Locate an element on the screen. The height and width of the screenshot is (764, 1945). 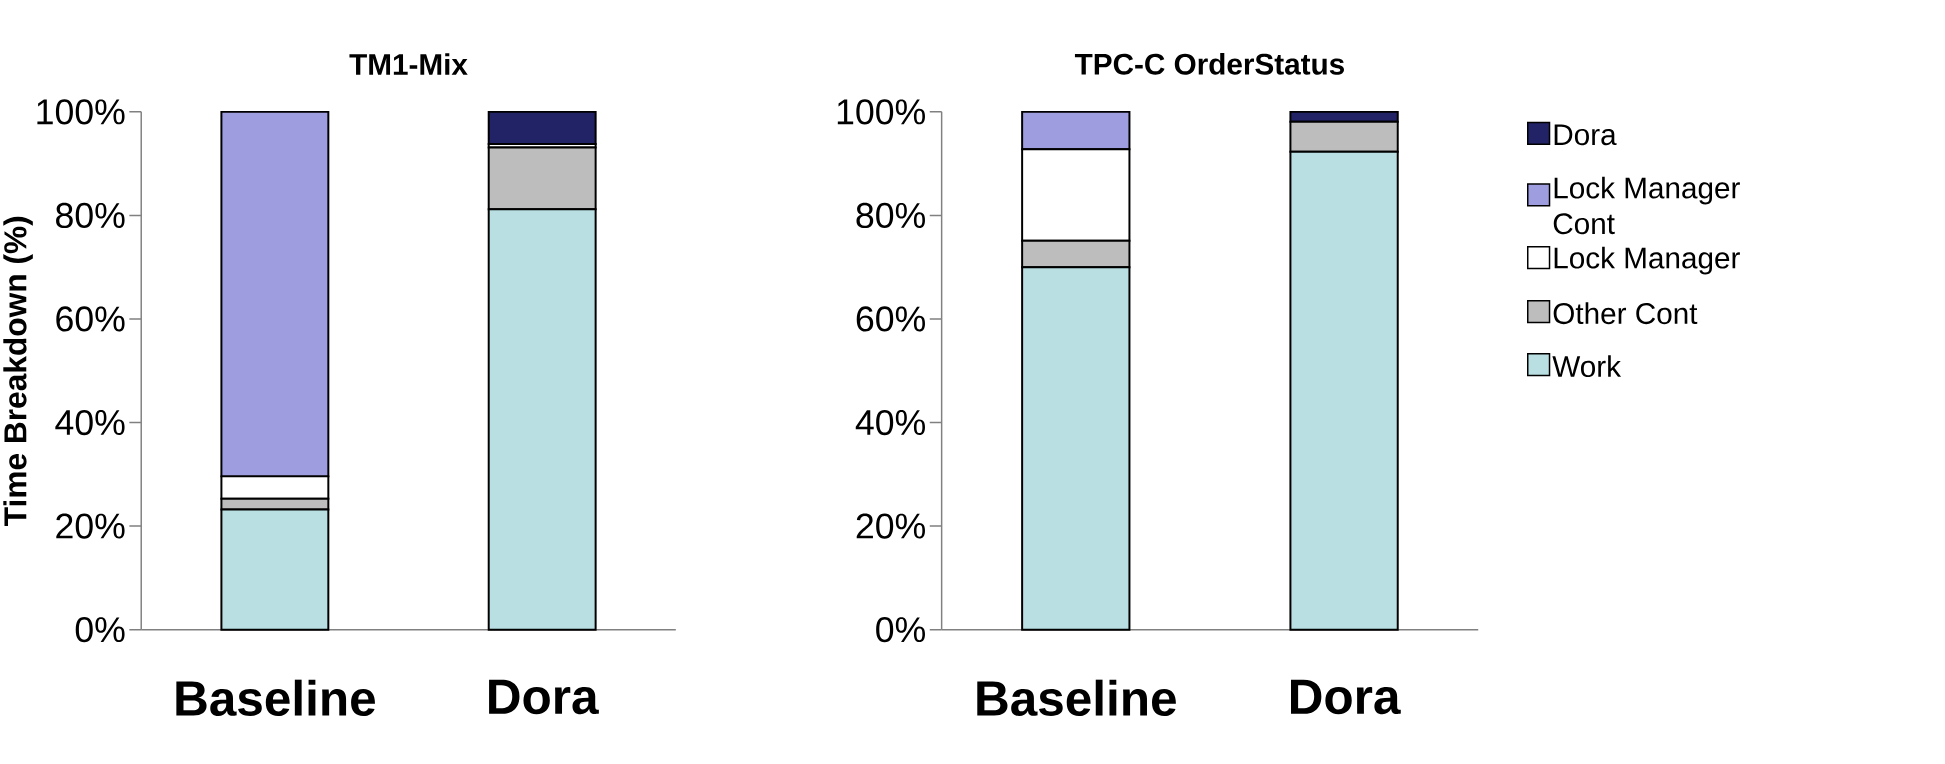
legend-label: Lock Manager is located at coordinates (1647, 260).